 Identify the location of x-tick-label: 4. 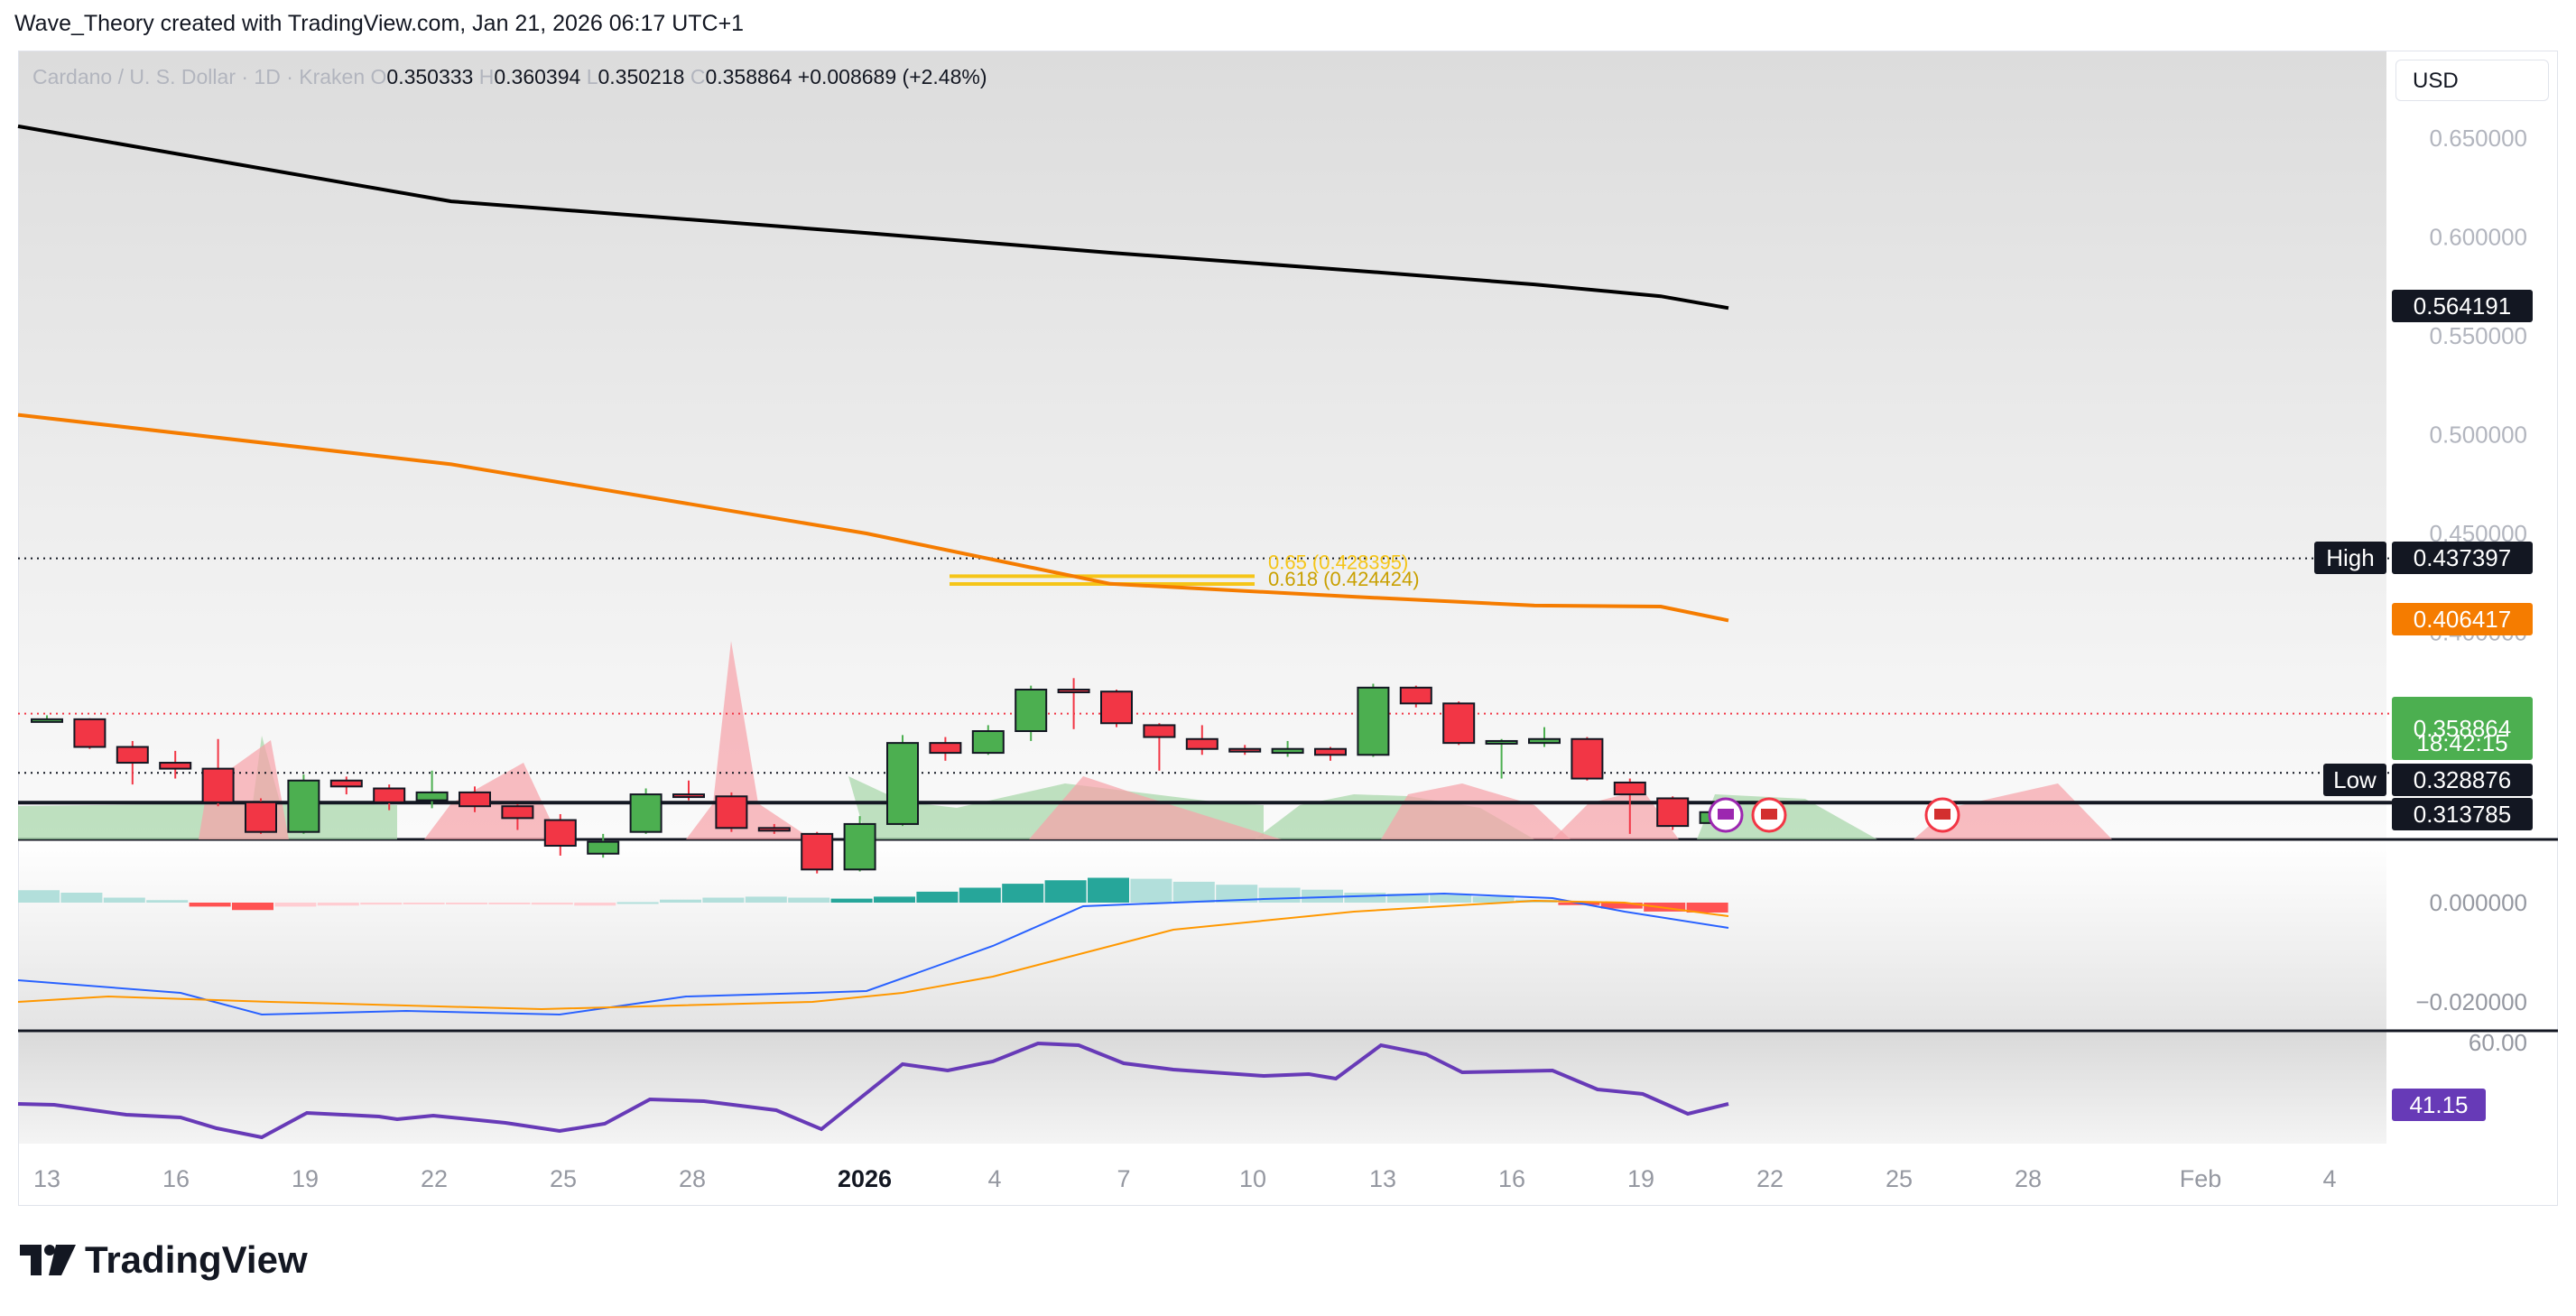
(994, 1178).